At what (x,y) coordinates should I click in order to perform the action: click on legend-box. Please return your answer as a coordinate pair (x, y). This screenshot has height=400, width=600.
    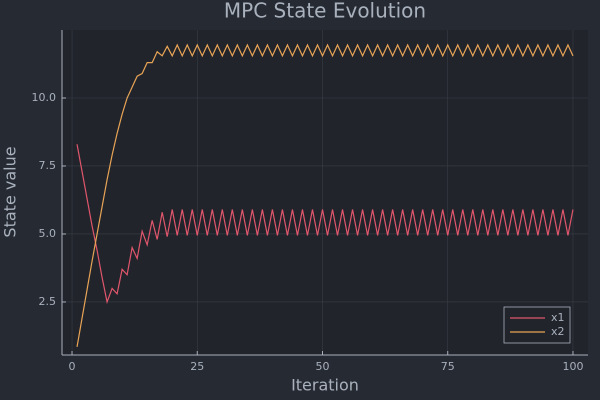
    Looking at the image, I should click on (537, 325).